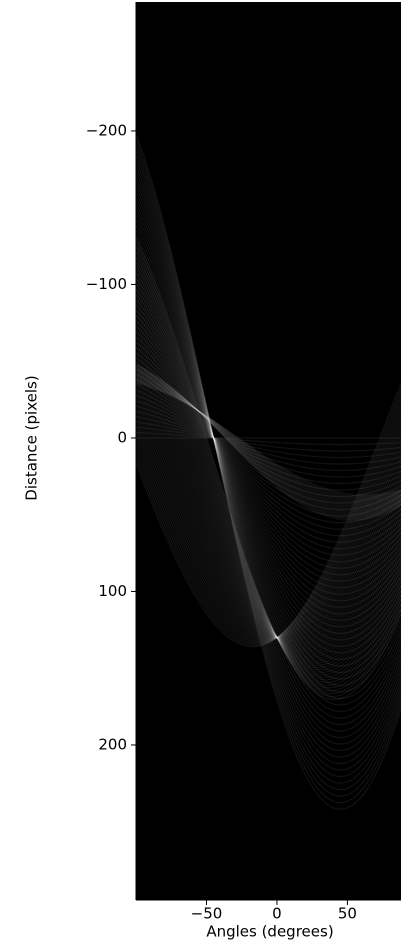 This screenshot has width=401, height=947. I want to click on y-axis-label: Distance (pixels), so click(32, 437).